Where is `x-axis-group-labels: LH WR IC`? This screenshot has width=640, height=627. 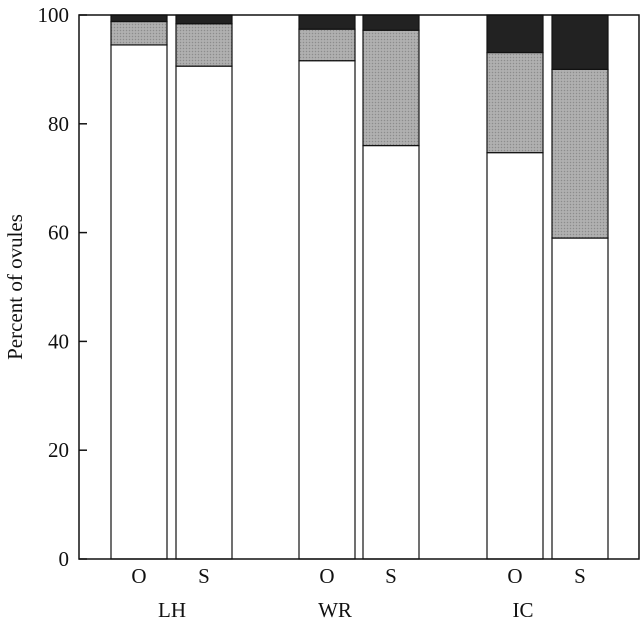 x-axis-group-labels: LH WR IC is located at coordinates (346, 610).